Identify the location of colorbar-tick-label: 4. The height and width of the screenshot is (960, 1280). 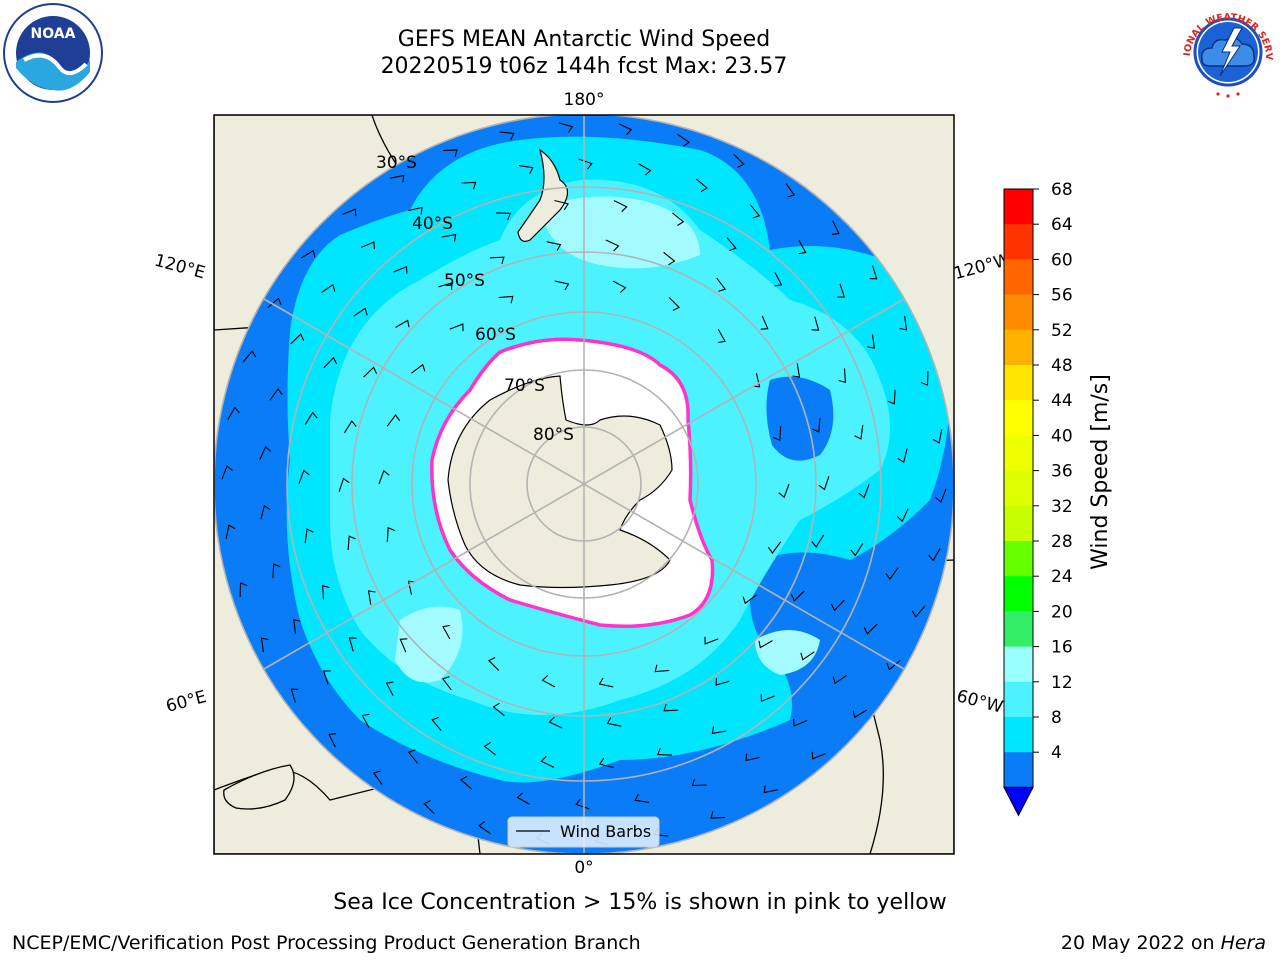
(1056, 753).